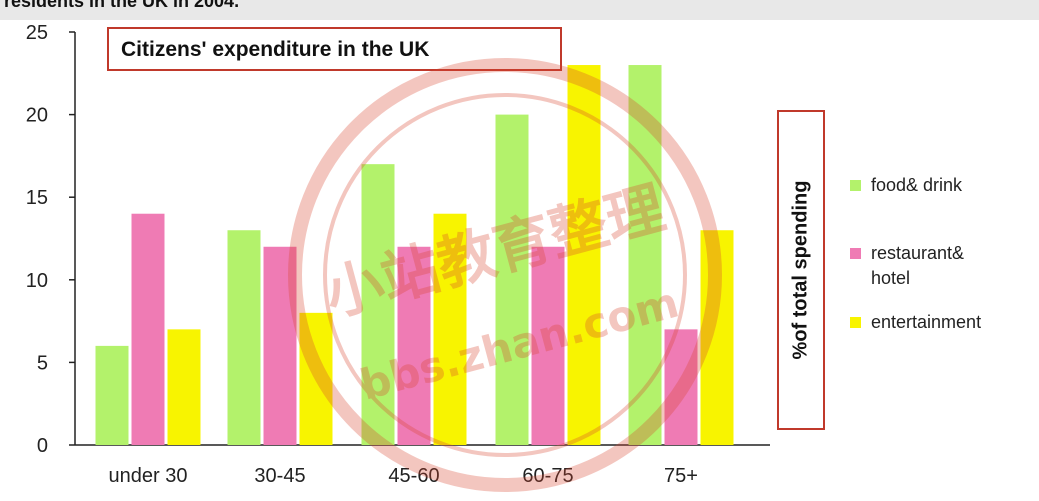 The height and width of the screenshot is (501, 1039). Describe the element at coordinates (37, 116) in the screenshot. I see `y-tick-label: 20` at that location.